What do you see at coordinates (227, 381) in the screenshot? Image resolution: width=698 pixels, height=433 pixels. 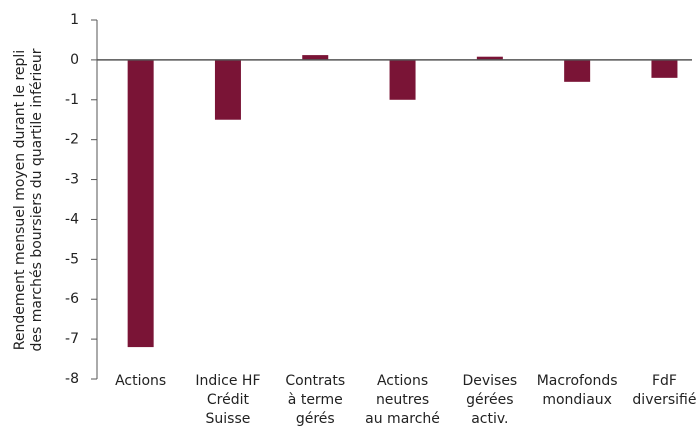 I see `x-tick-label: Indice HF` at bounding box center [227, 381].